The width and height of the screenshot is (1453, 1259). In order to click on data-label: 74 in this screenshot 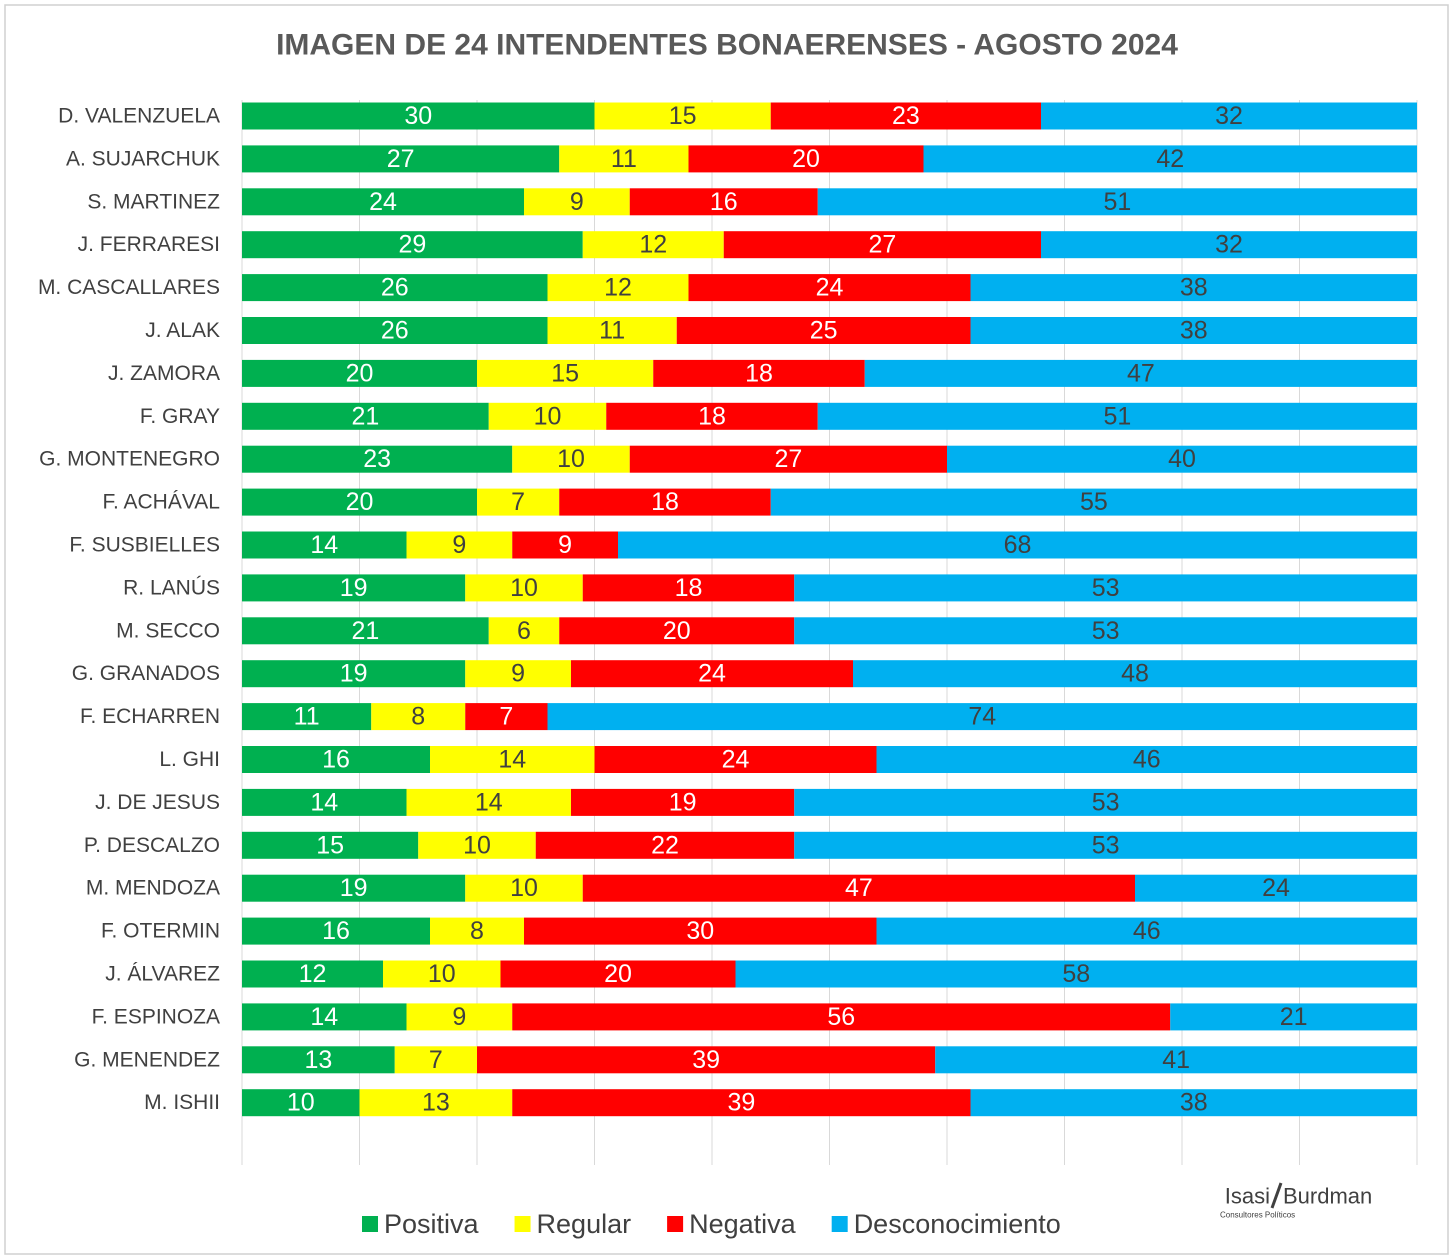, I will do `click(982, 717)`.